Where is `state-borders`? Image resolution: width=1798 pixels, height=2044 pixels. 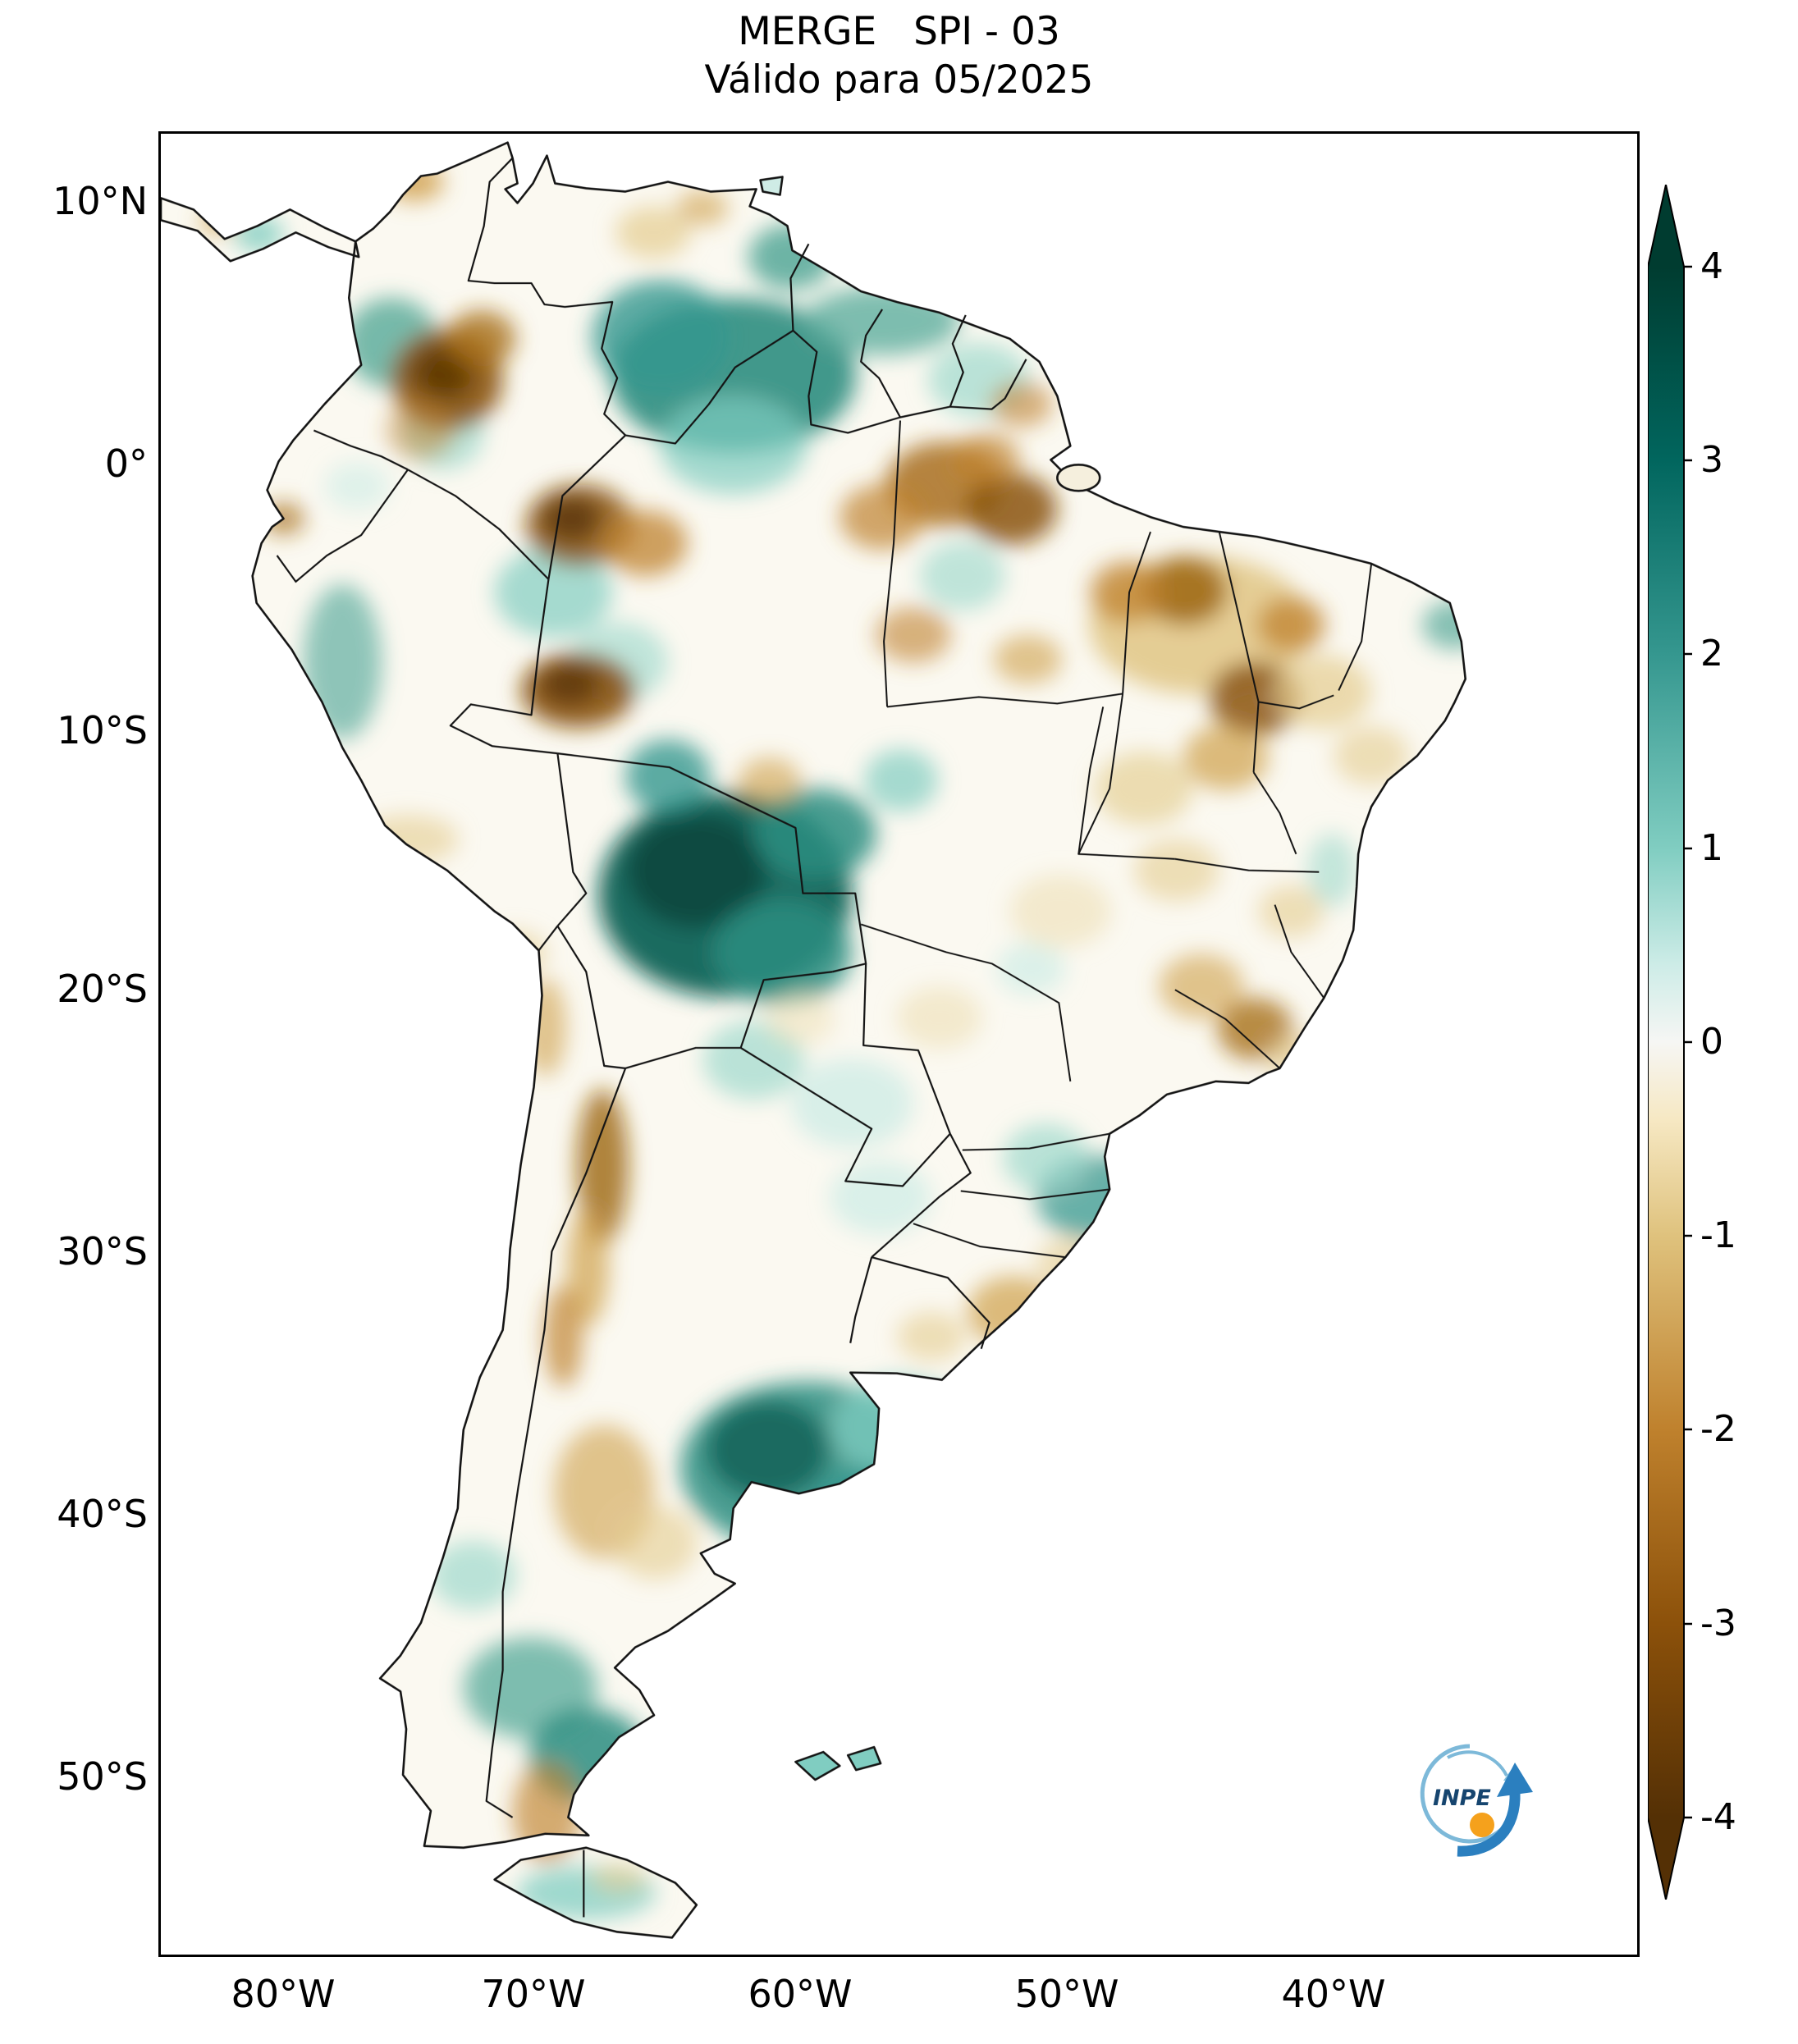
state-borders is located at coordinates (1116, 839).